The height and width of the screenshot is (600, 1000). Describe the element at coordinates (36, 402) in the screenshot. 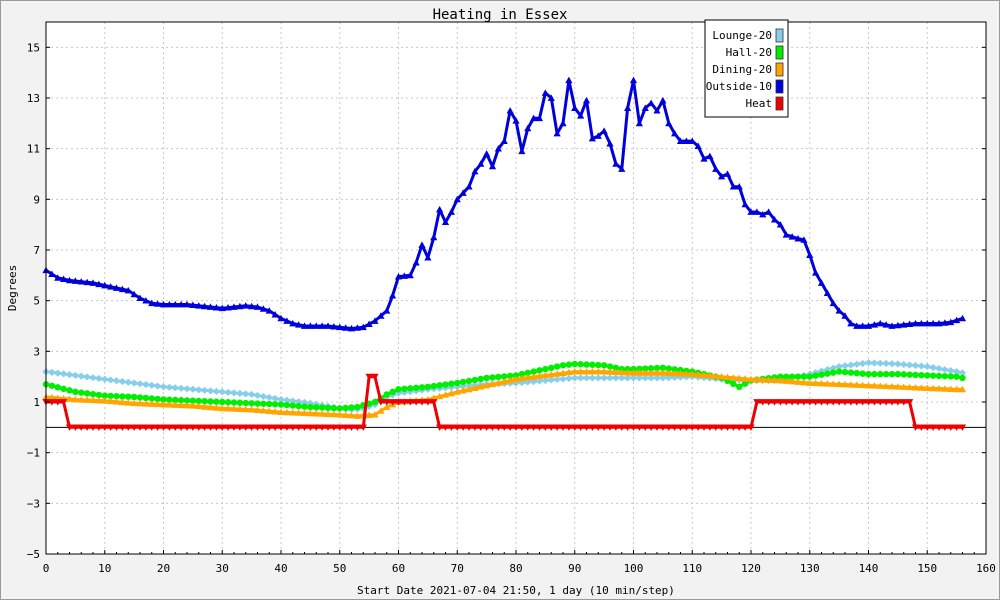

I see `y-tick-label: 1` at that location.